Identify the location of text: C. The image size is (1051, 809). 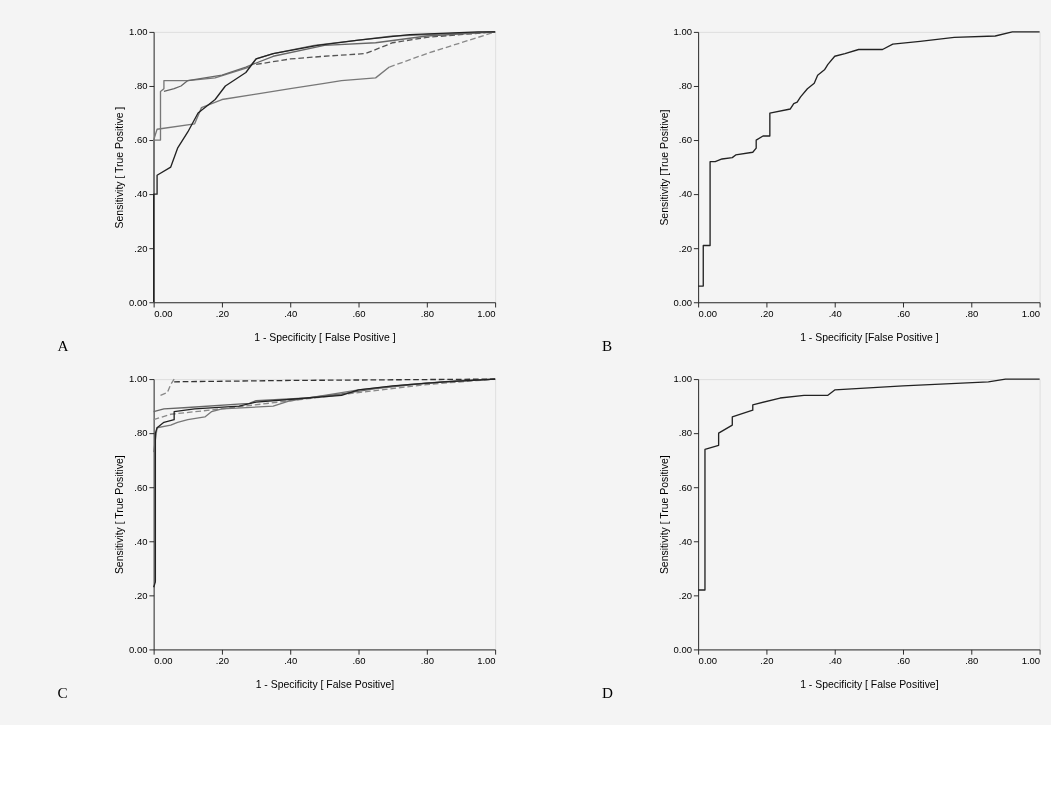
(62, 692).